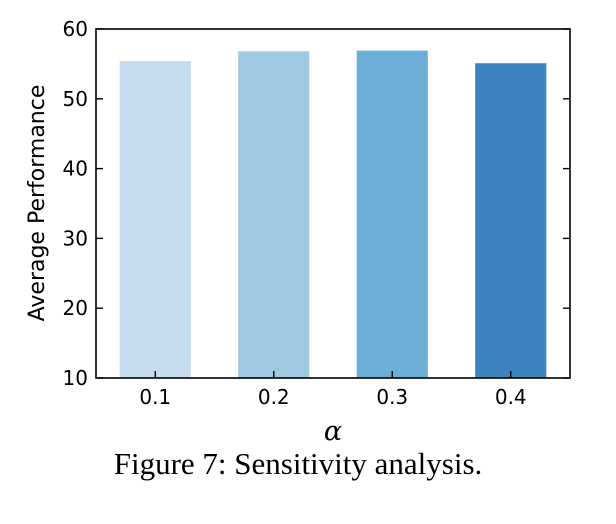 This screenshot has height=524, width=616. I want to click on bar-0.4, so click(511, 221).